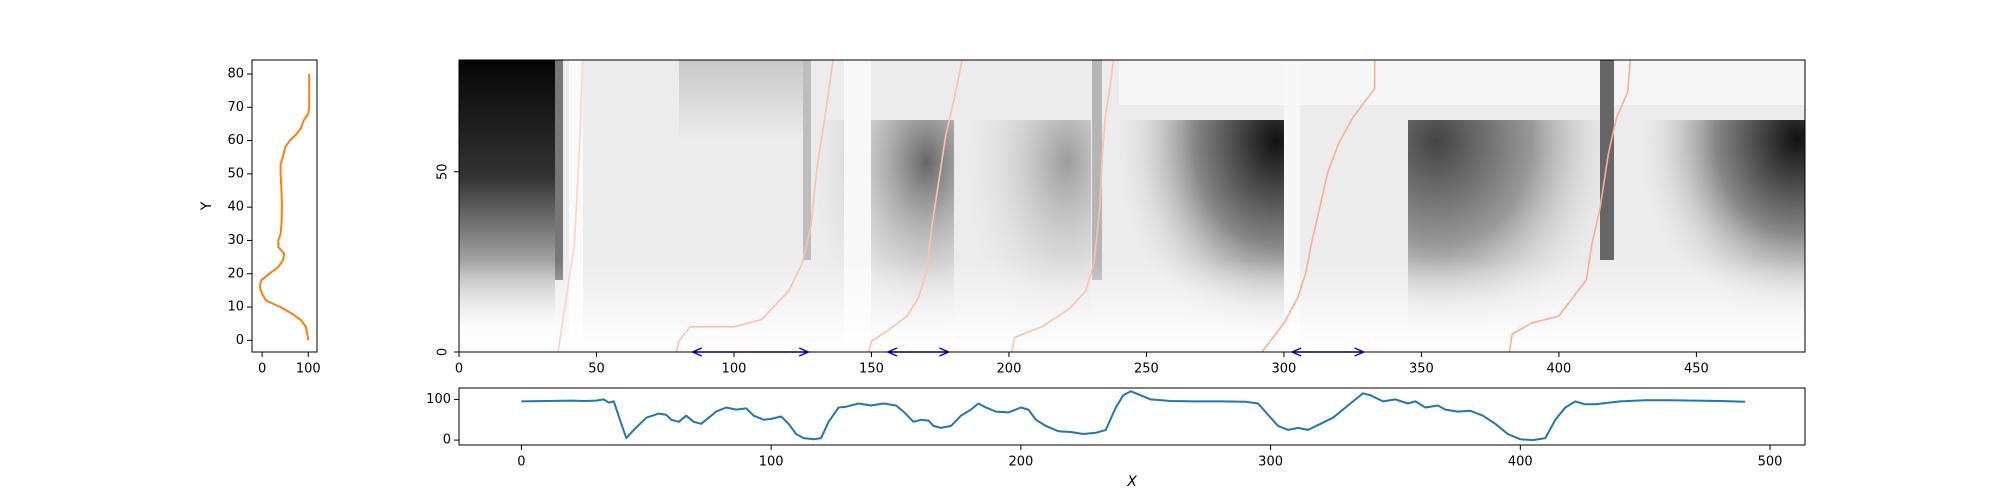 The width and height of the screenshot is (2000, 500). Describe the element at coordinates (871, 369) in the screenshot. I see `x-tick-label: 150` at that location.